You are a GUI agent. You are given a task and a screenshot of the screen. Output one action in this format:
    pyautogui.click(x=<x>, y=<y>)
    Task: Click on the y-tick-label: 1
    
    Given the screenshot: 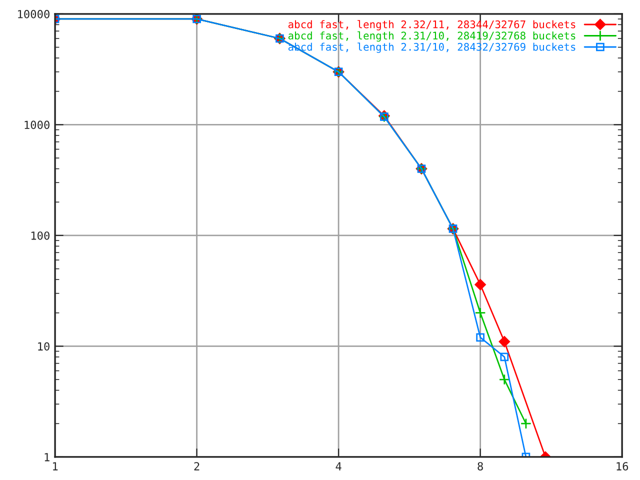 What is the action you would take?
    pyautogui.click(x=47, y=457)
    